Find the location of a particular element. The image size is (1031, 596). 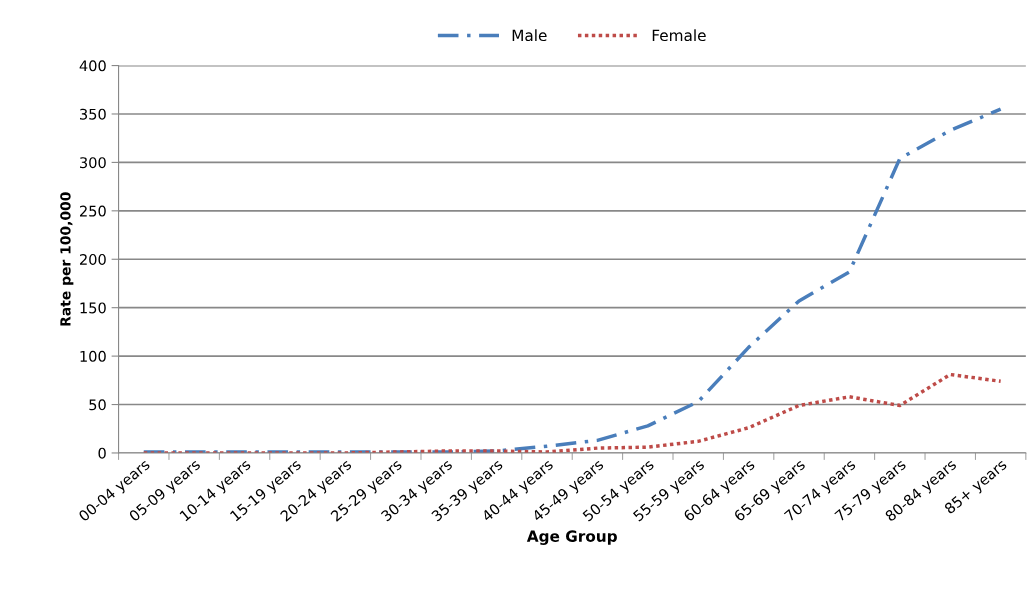

x-axis-title: Age Group is located at coordinates (571, 537).